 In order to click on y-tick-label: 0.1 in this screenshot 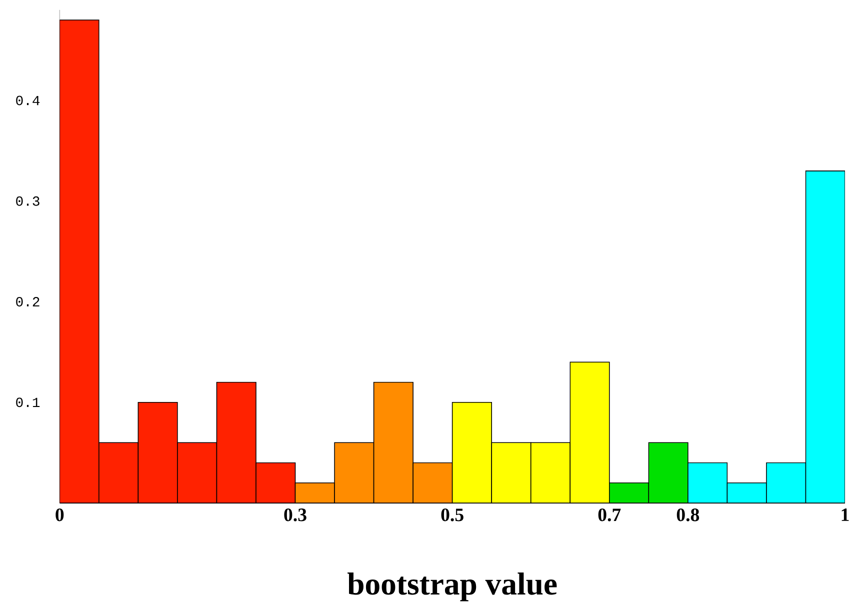, I will do `click(28, 402)`.